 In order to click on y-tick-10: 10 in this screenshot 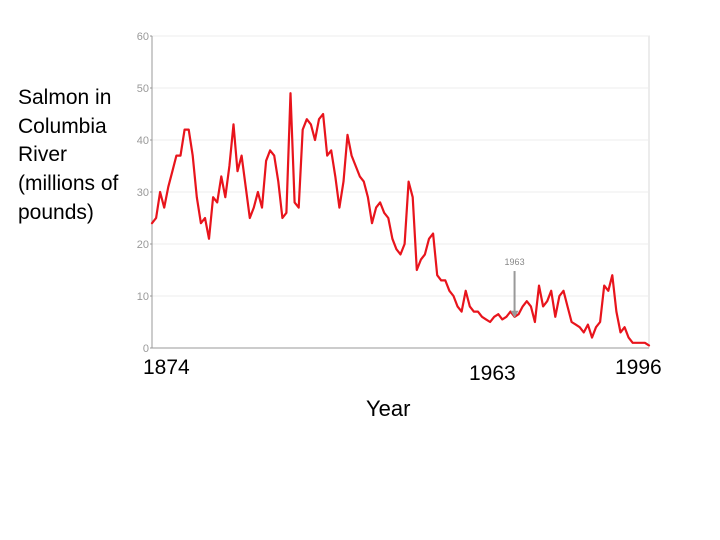, I will do `click(143, 297)`.